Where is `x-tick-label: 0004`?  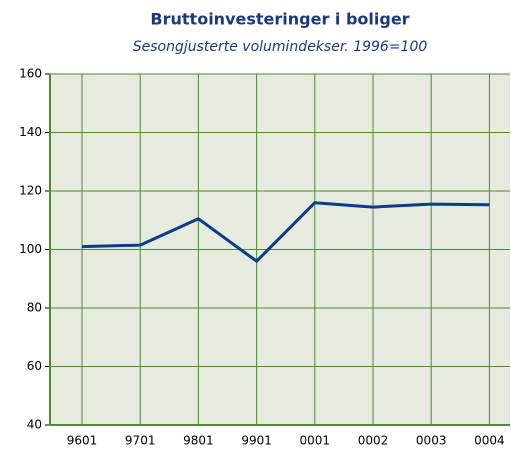
x-tick-label: 0004 is located at coordinates (489, 441).